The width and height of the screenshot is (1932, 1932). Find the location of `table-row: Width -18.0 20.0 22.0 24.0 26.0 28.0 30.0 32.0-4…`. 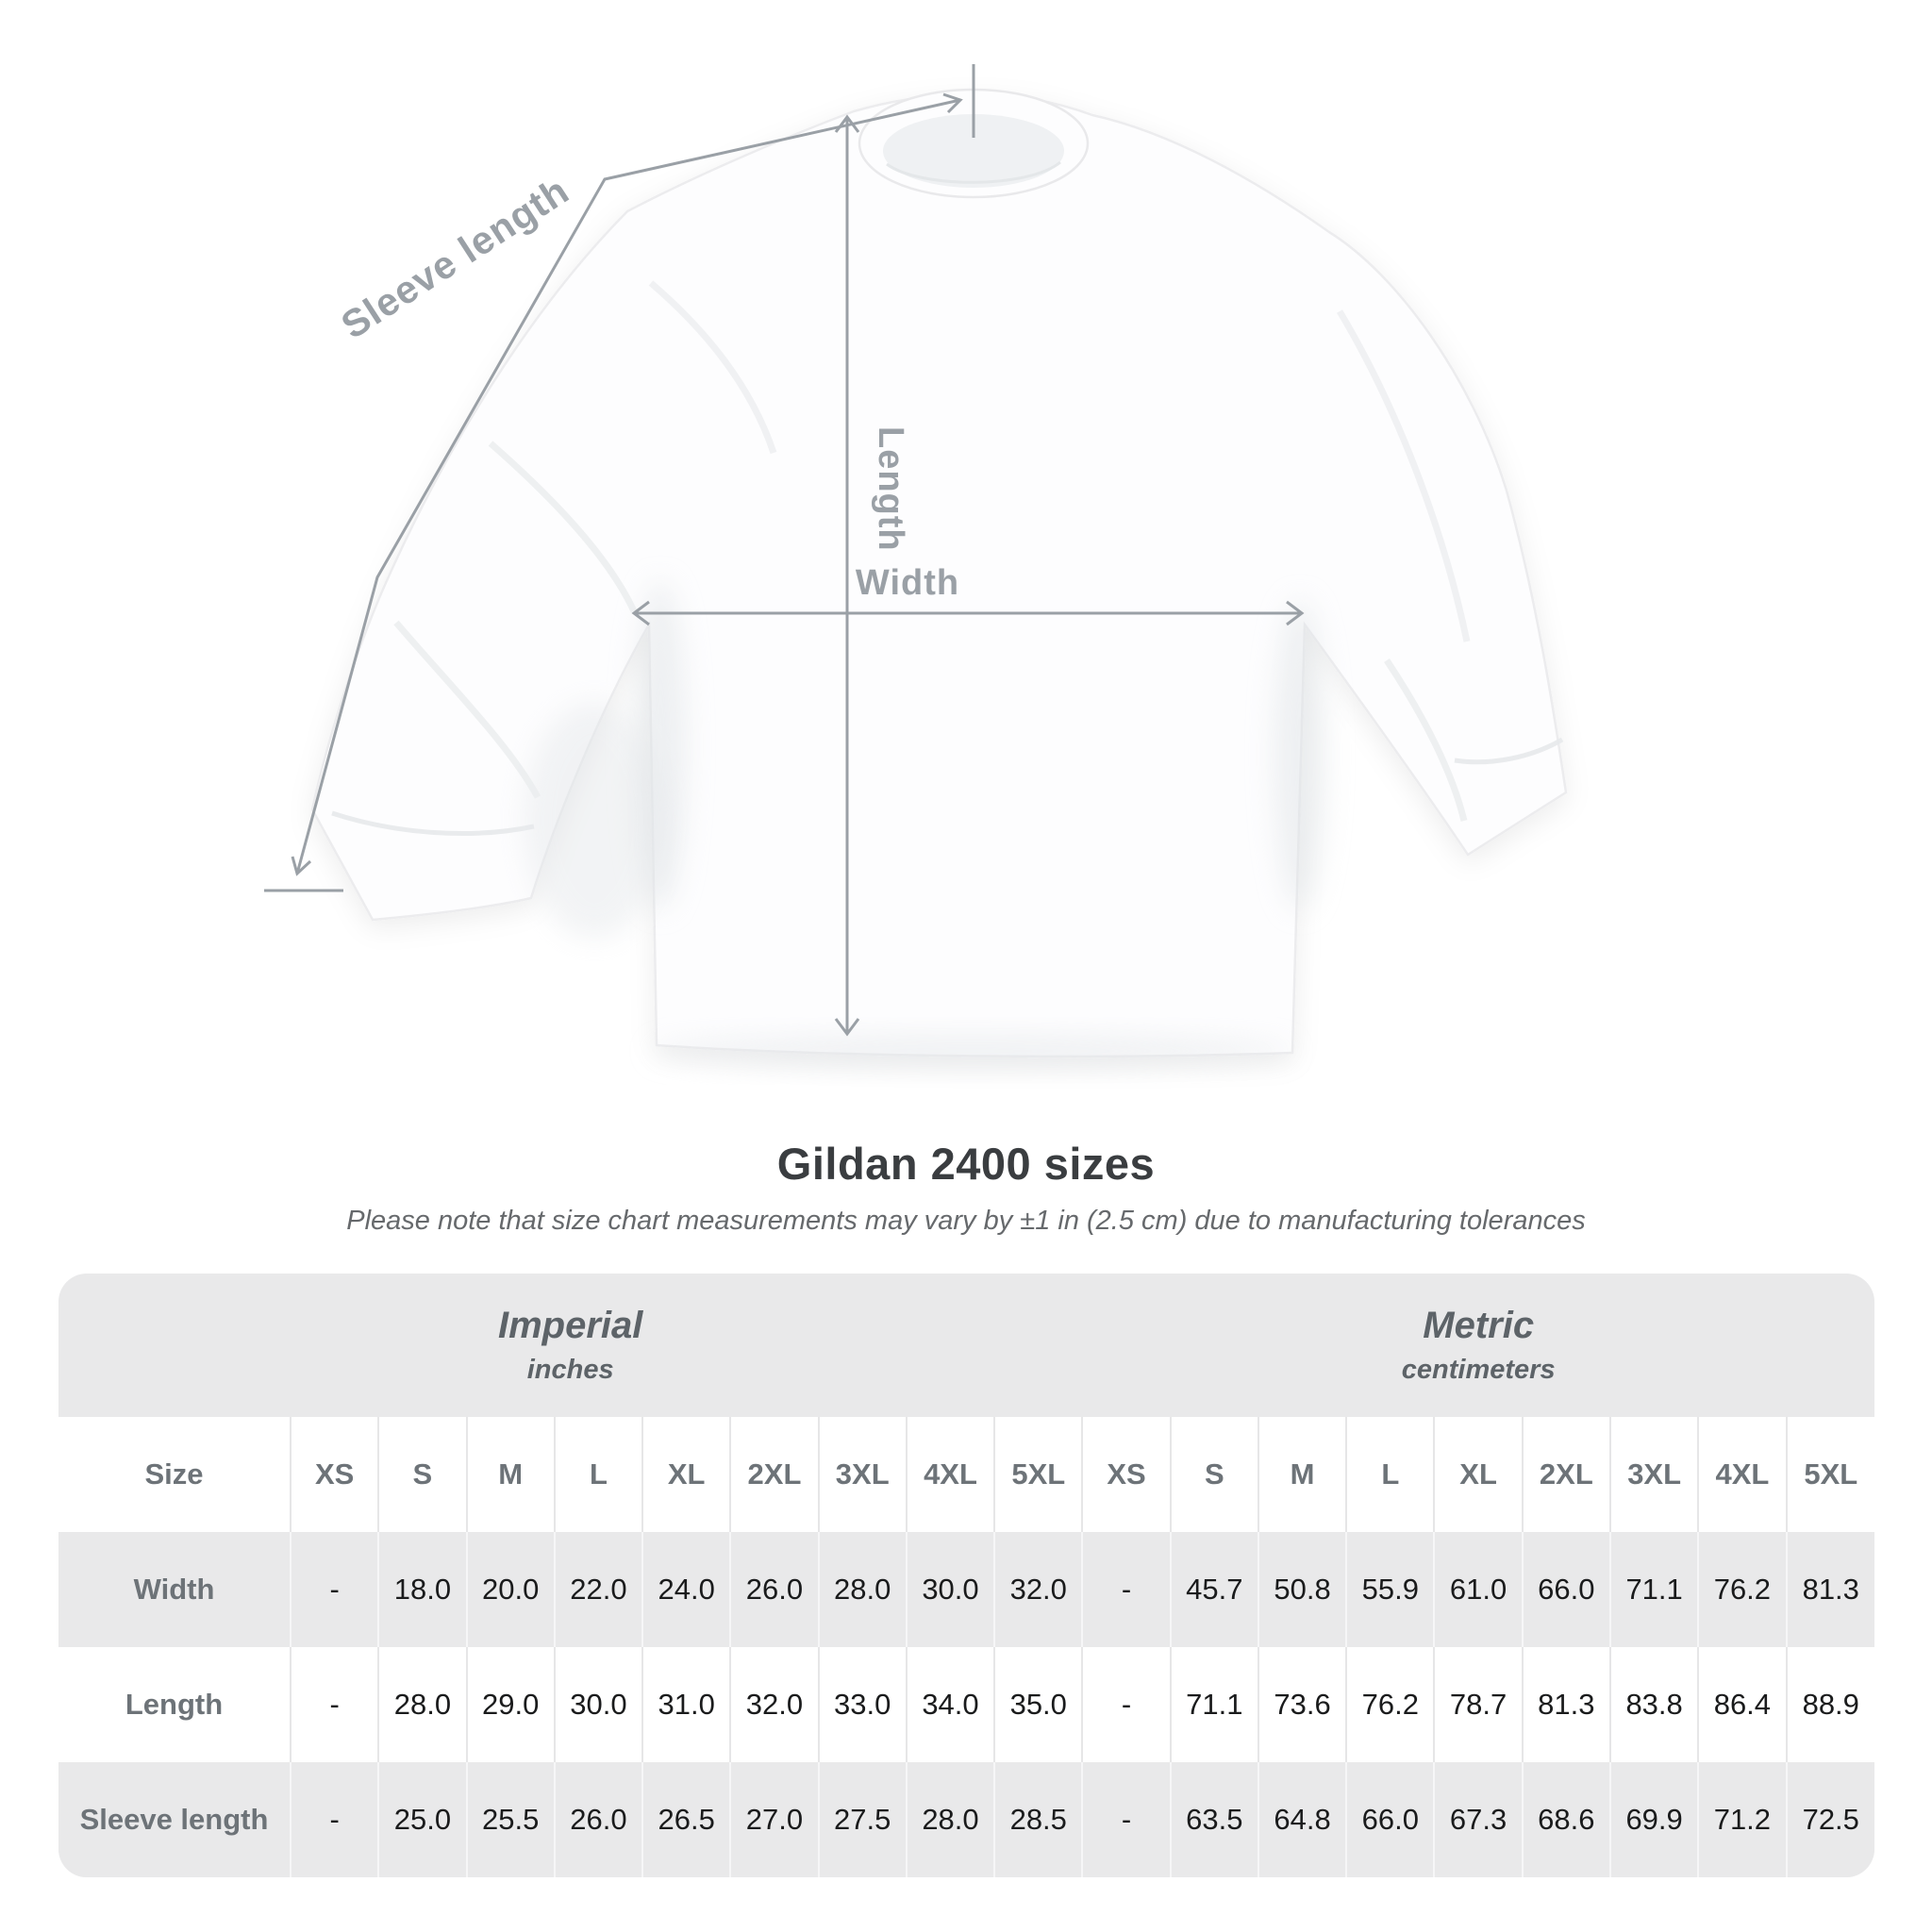

table-row: Width -18.0 20.0 22.0 24.0 26.0 28.0 30.0 32.0-4… is located at coordinates (966, 1589).